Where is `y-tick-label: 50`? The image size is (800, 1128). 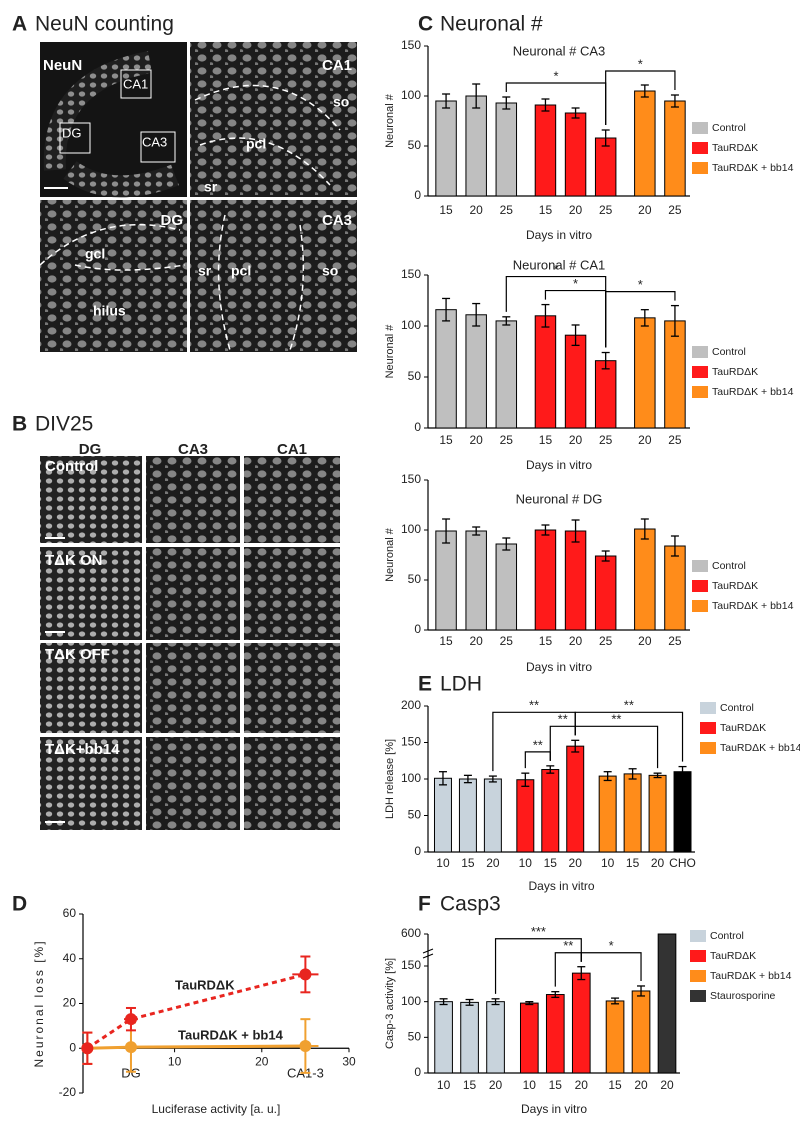 y-tick-label: 50 is located at coordinates (415, 145).